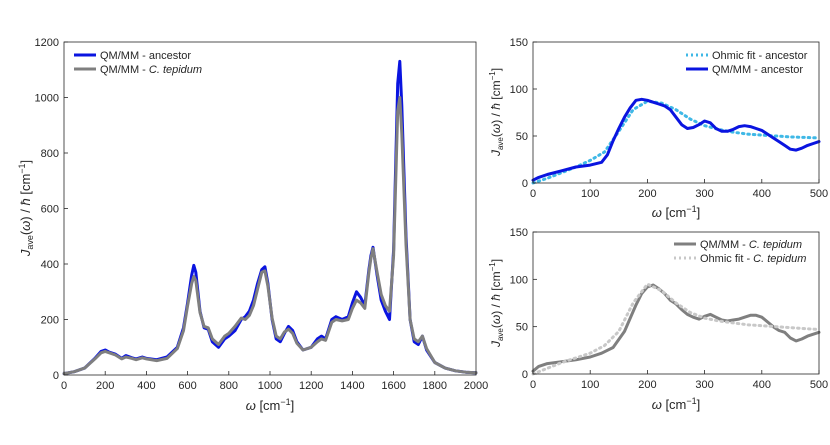 The height and width of the screenshot is (445, 830). What do you see at coordinates (533, 385) in the screenshot?
I see `tepidum-x-tick-label: 0` at bounding box center [533, 385].